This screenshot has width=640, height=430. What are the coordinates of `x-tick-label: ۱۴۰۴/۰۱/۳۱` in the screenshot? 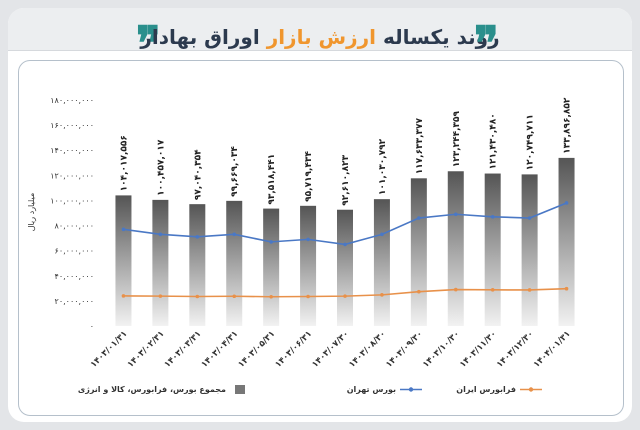 It's located at (552, 349).